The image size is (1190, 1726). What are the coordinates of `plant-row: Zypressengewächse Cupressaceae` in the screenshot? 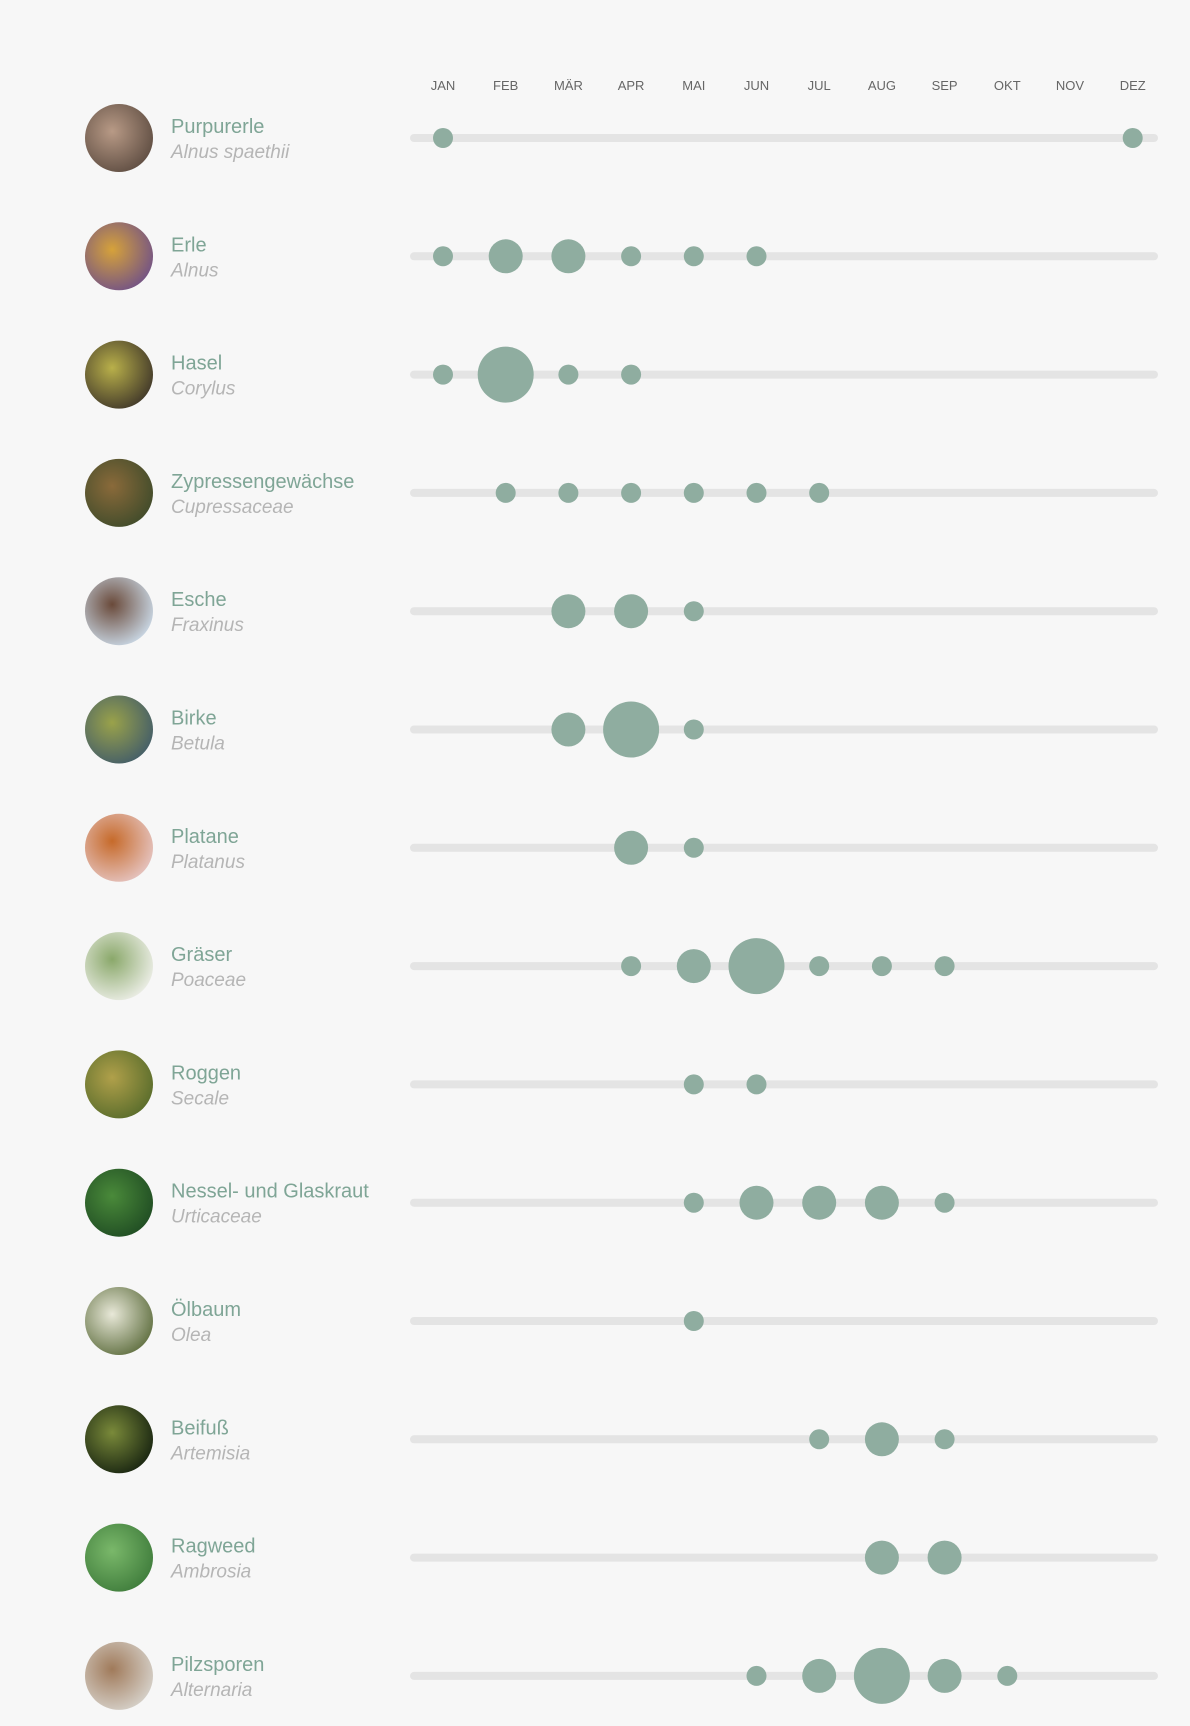 It's located at (621, 492).